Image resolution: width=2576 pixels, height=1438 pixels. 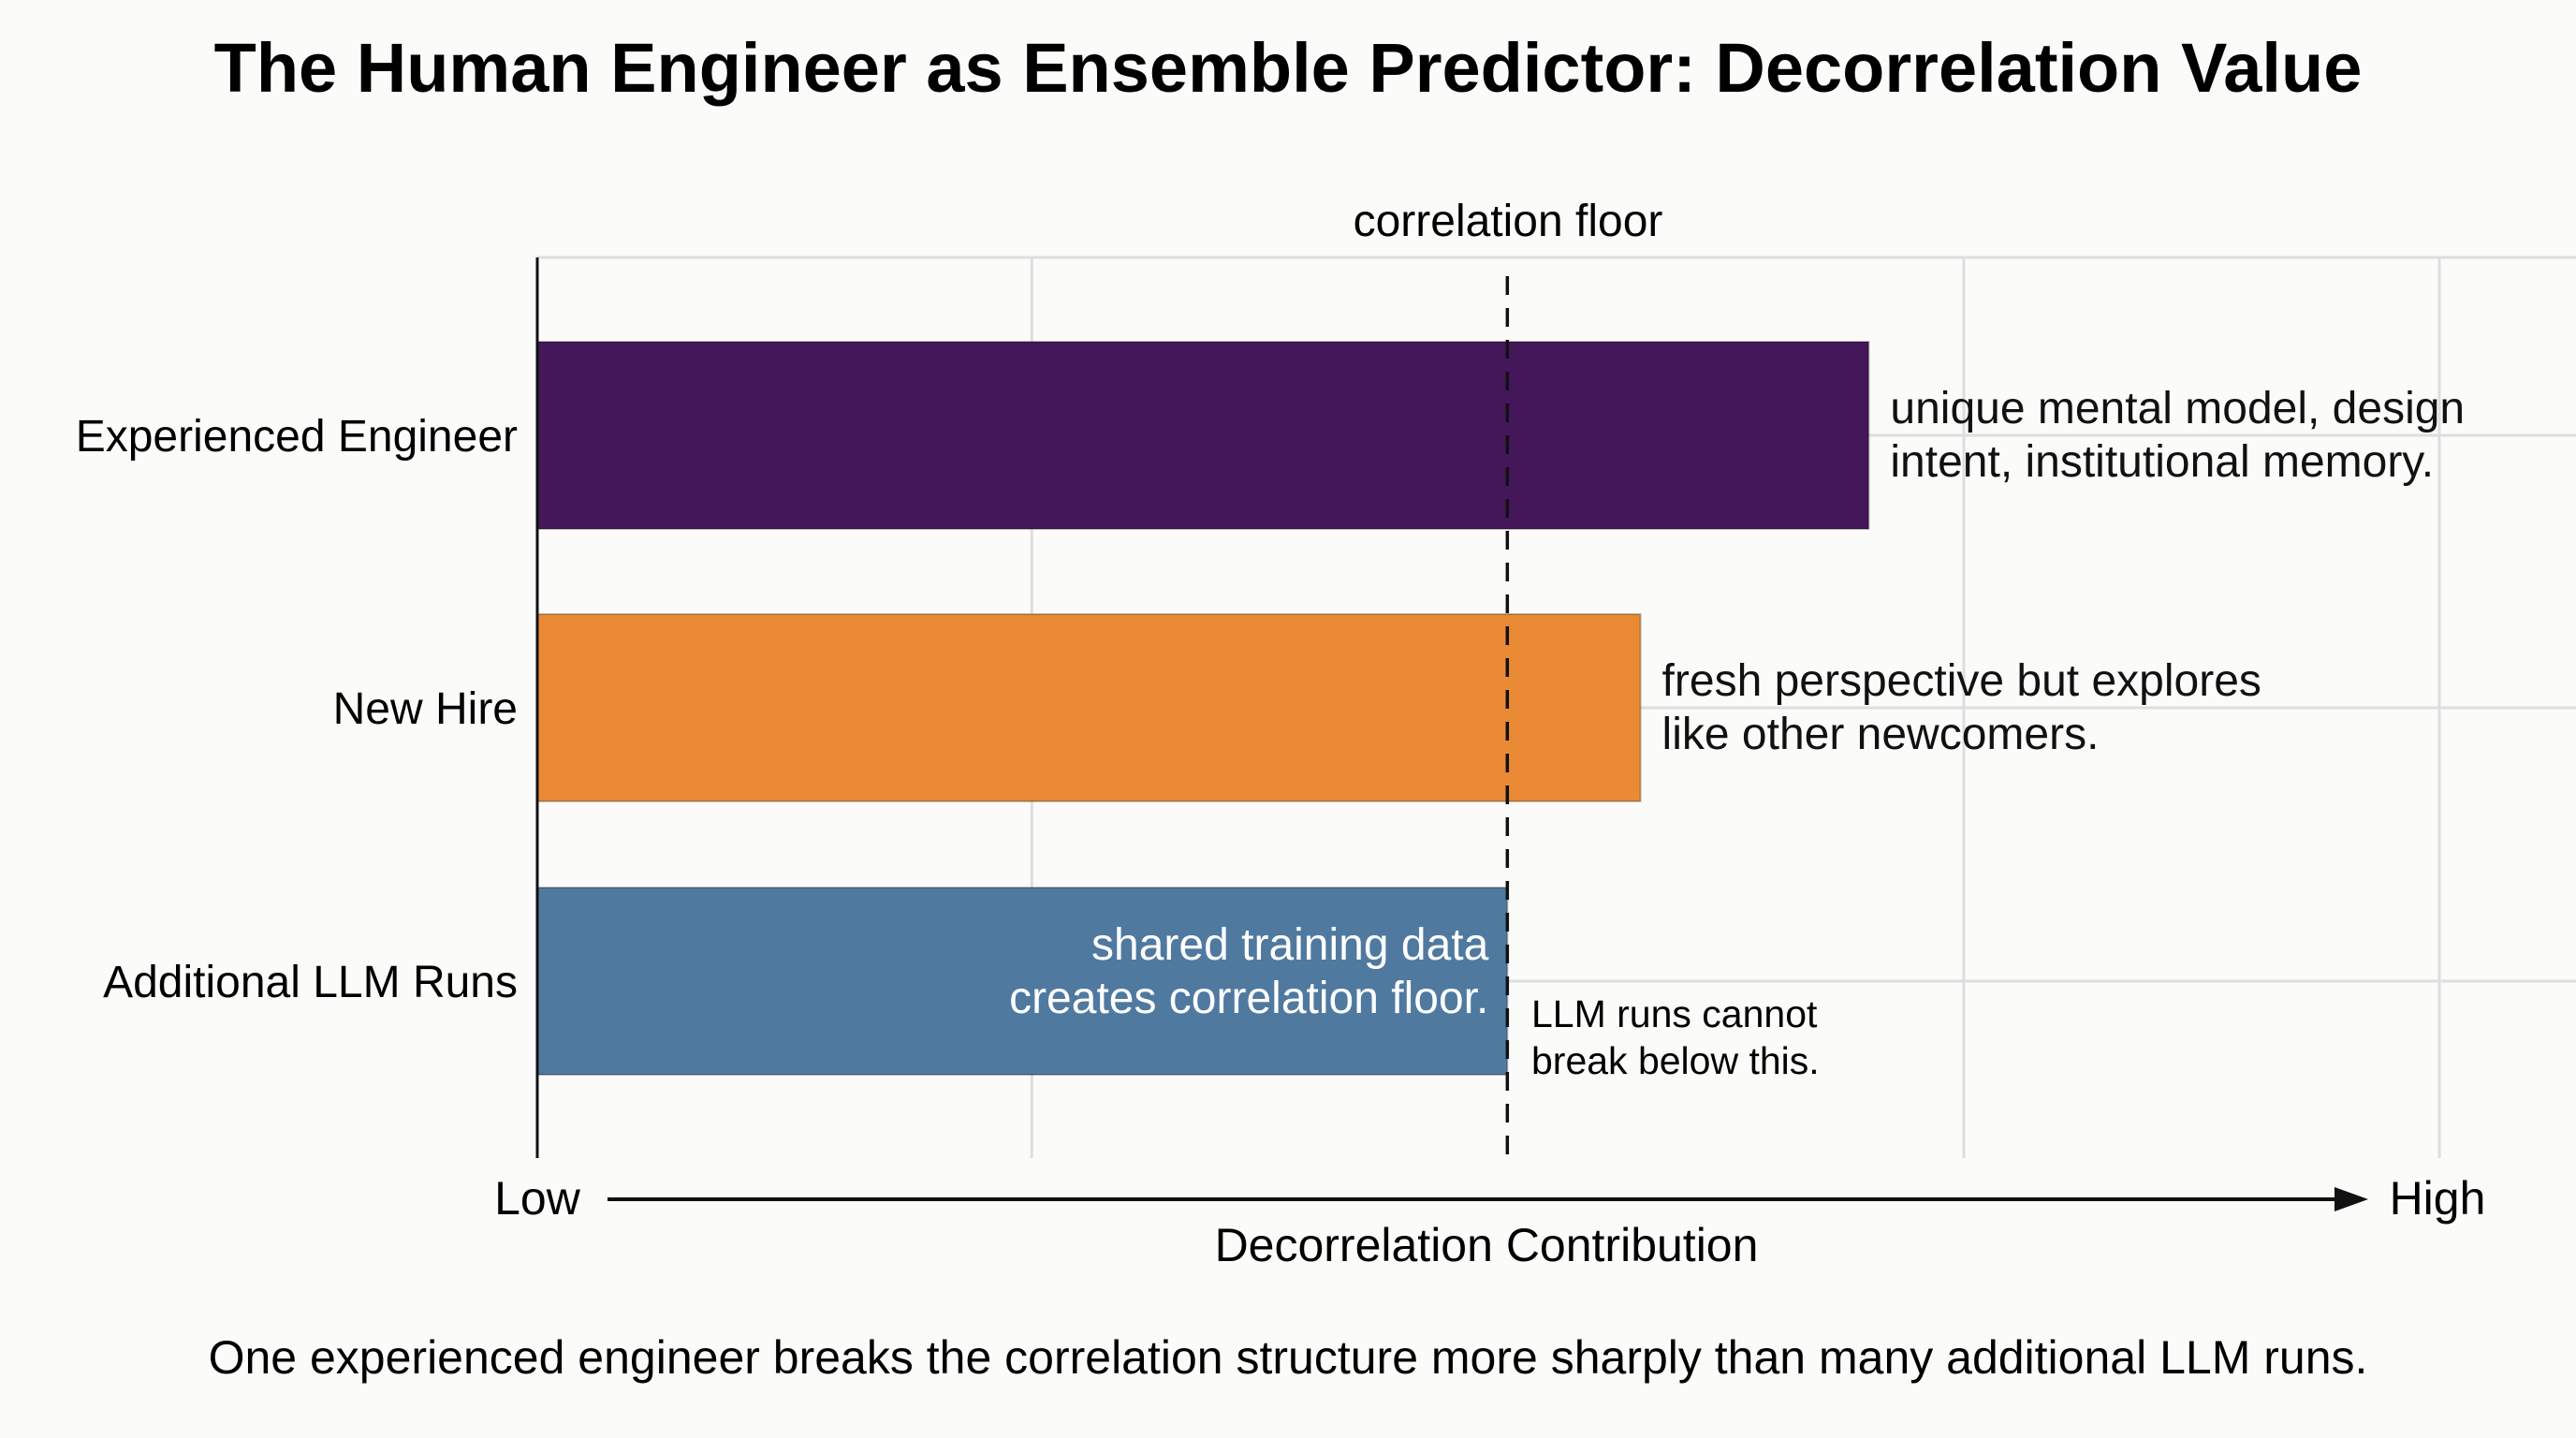 I want to click on ref-note-line-1: LLM runs cannot, so click(x=1674, y=1013).